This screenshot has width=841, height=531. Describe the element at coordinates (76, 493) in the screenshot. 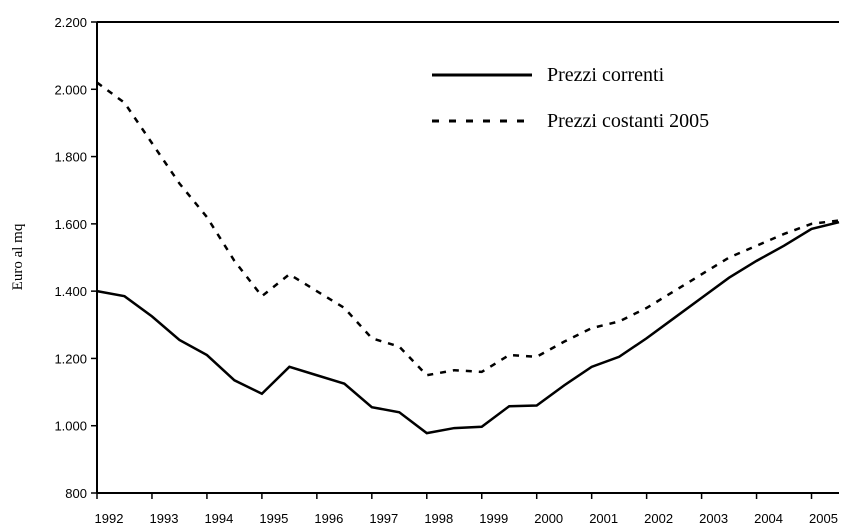

I see `y-tick-label: 800` at that location.